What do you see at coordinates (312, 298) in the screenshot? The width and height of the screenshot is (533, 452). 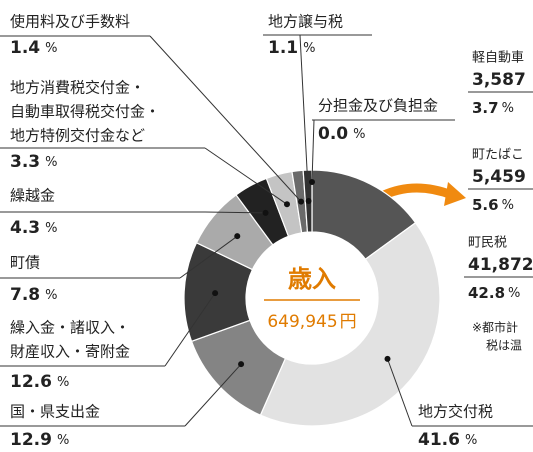 I see `center-circle` at bounding box center [312, 298].